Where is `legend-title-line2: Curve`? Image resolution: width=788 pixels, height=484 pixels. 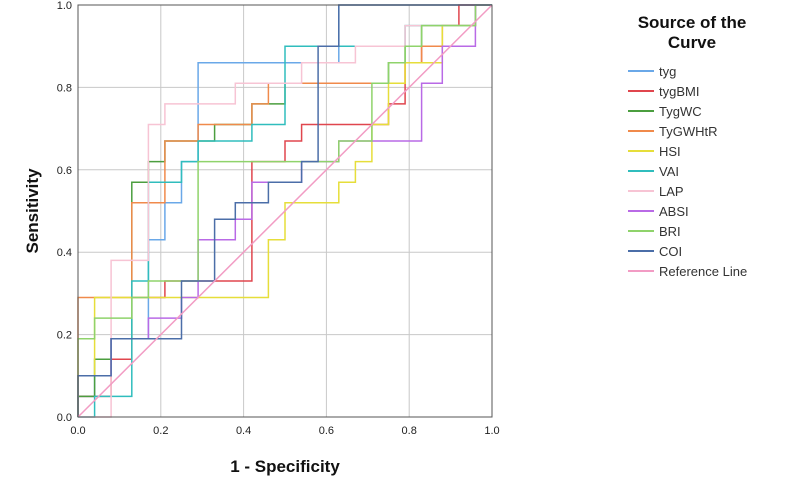 legend-title-line2: Curve is located at coordinates (692, 42).